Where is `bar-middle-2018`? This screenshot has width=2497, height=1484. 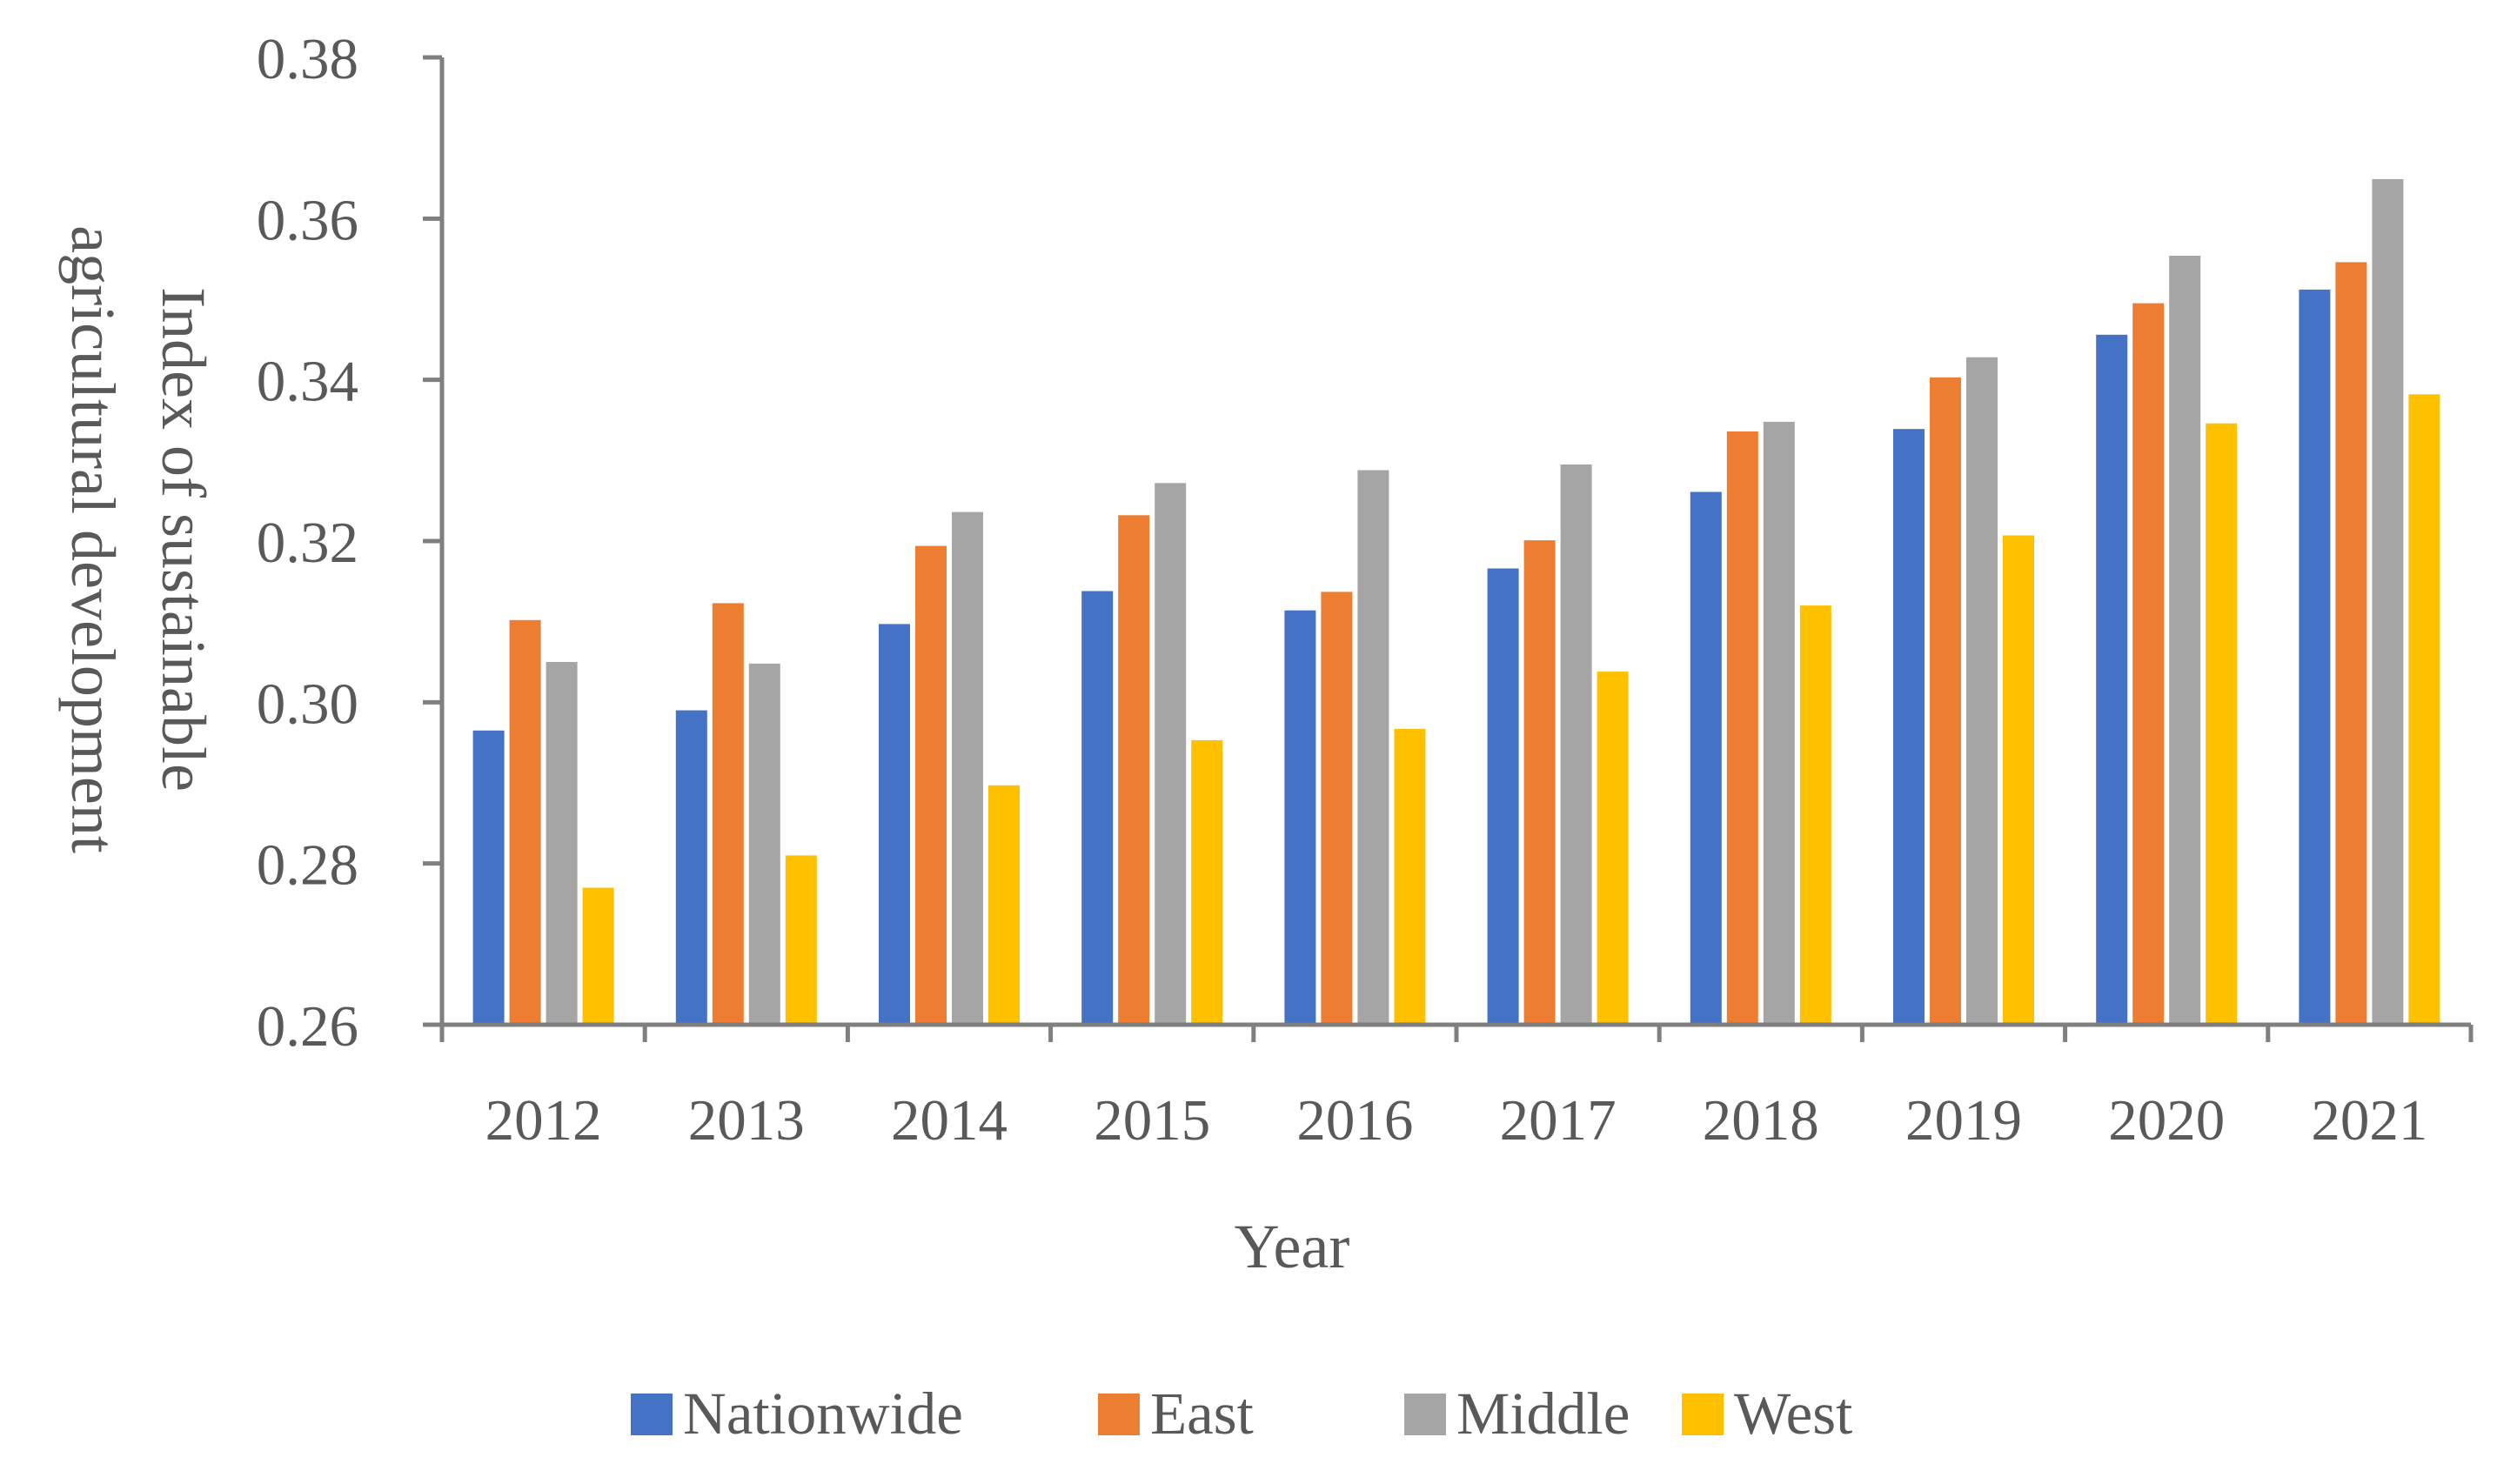 bar-middle-2018 is located at coordinates (1779, 723).